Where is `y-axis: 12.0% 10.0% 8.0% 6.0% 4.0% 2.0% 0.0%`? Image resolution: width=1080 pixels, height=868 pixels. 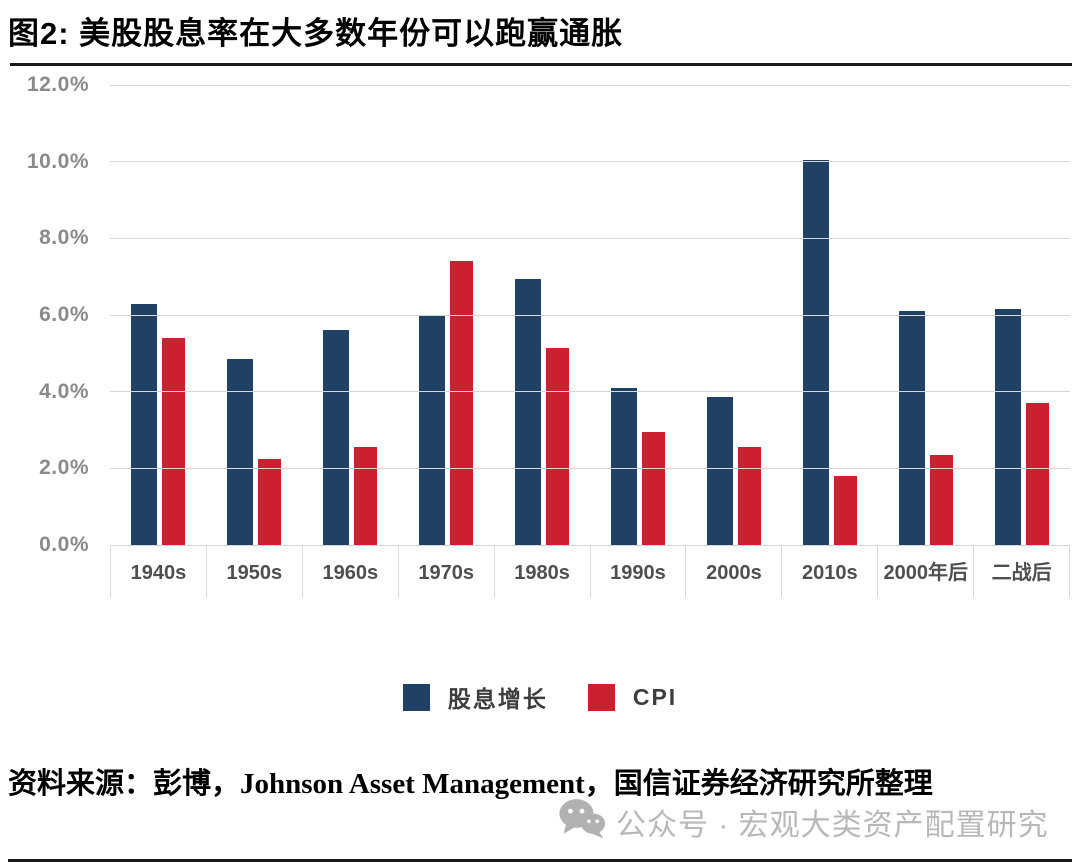 y-axis: 12.0% 10.0% 8.0% 6.0% 4.0% 2.0% 0.0% is located at coordinates (47, 314).